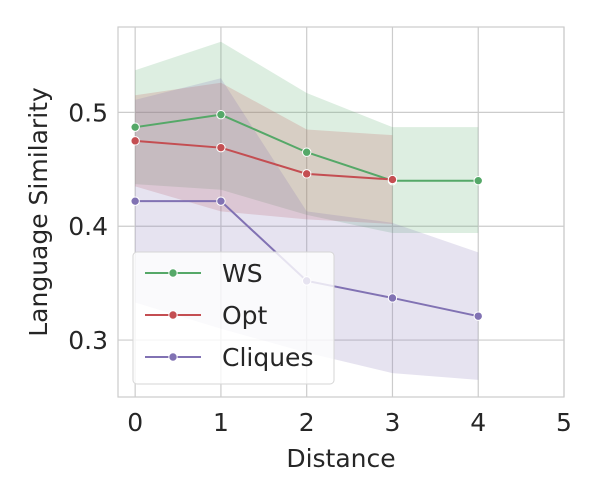 The image size is (600, 504). What do you see at coordinates (264, 160) in the screenshot?
I see `series-line-opt` at bounding box center [264, 160].